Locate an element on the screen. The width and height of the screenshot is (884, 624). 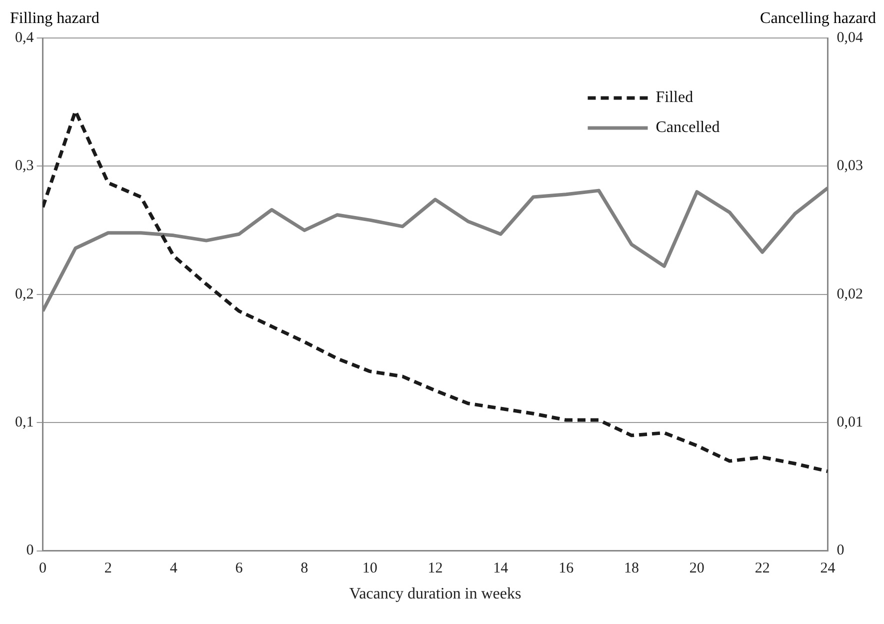
y2-tick-label: 0 is located at coordinates (840, 550).